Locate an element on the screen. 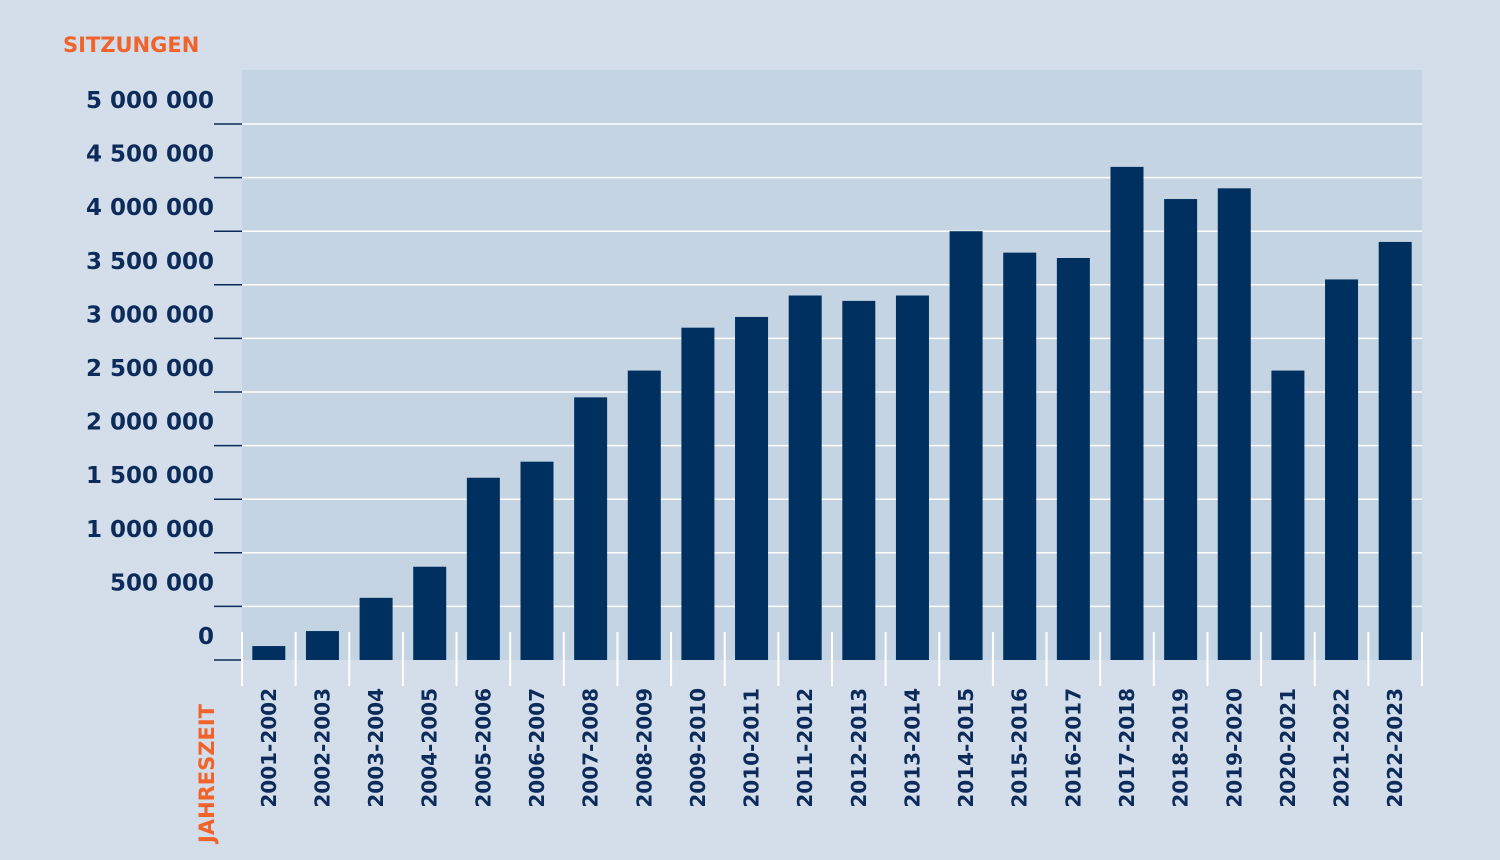 The image size is (1500, 860). x-tick-label: 2009-2010 is located at coordinates (698, 748).